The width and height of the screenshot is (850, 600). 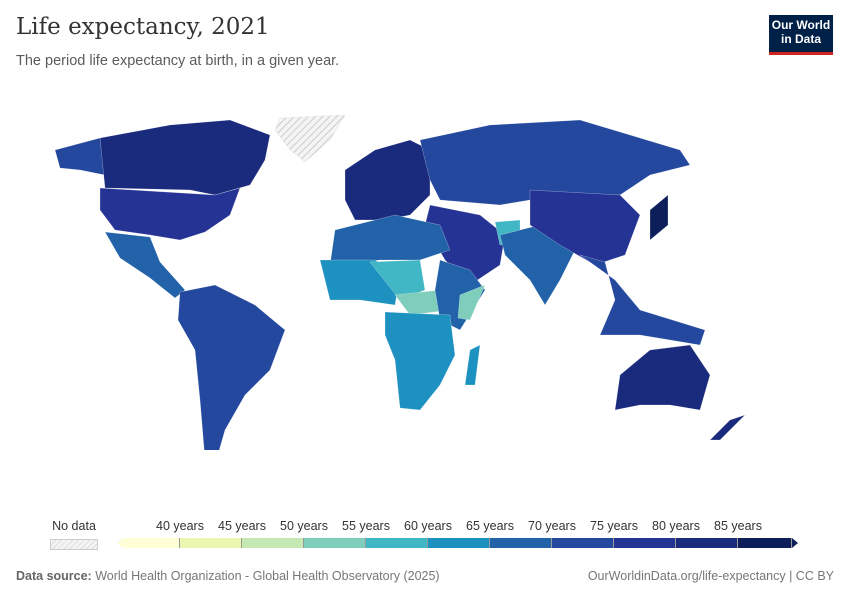 What do you see at coordinates (490, 526) in the screenshot?
I see `legend-tick-label: 65 years` at bounding box center [490, 526].